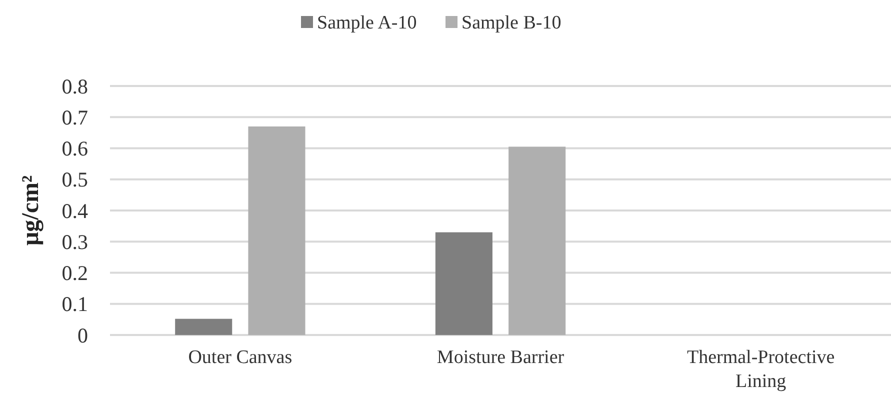 This screenshot has width=891, height=411. I want to click on y-tick-label: 0.6, so click(75, 148).